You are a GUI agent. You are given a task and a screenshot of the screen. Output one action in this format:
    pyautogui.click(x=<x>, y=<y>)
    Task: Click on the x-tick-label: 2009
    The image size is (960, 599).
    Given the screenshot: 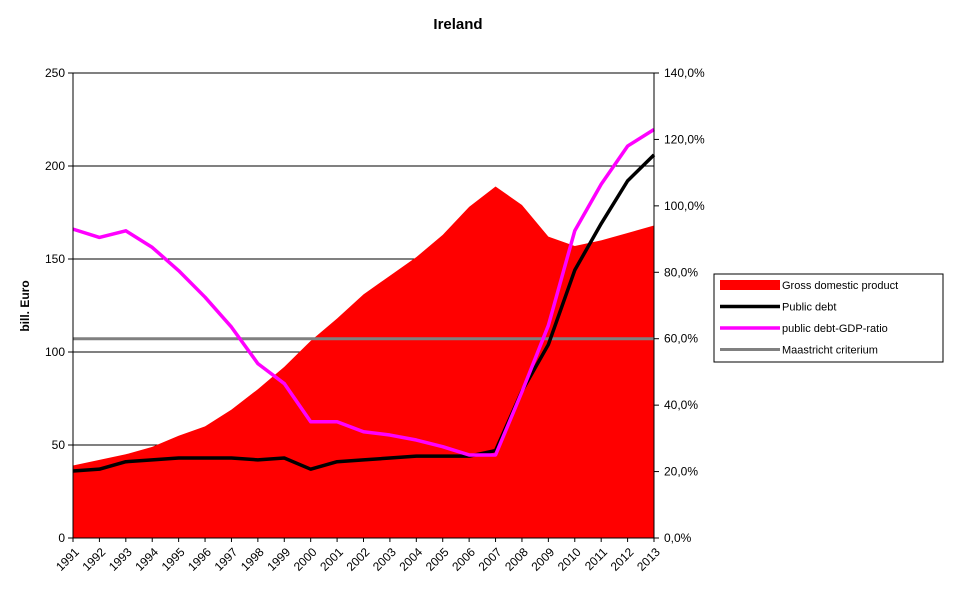 What is the action you would take?
    pyautogui.click(x=542, y=559)
    